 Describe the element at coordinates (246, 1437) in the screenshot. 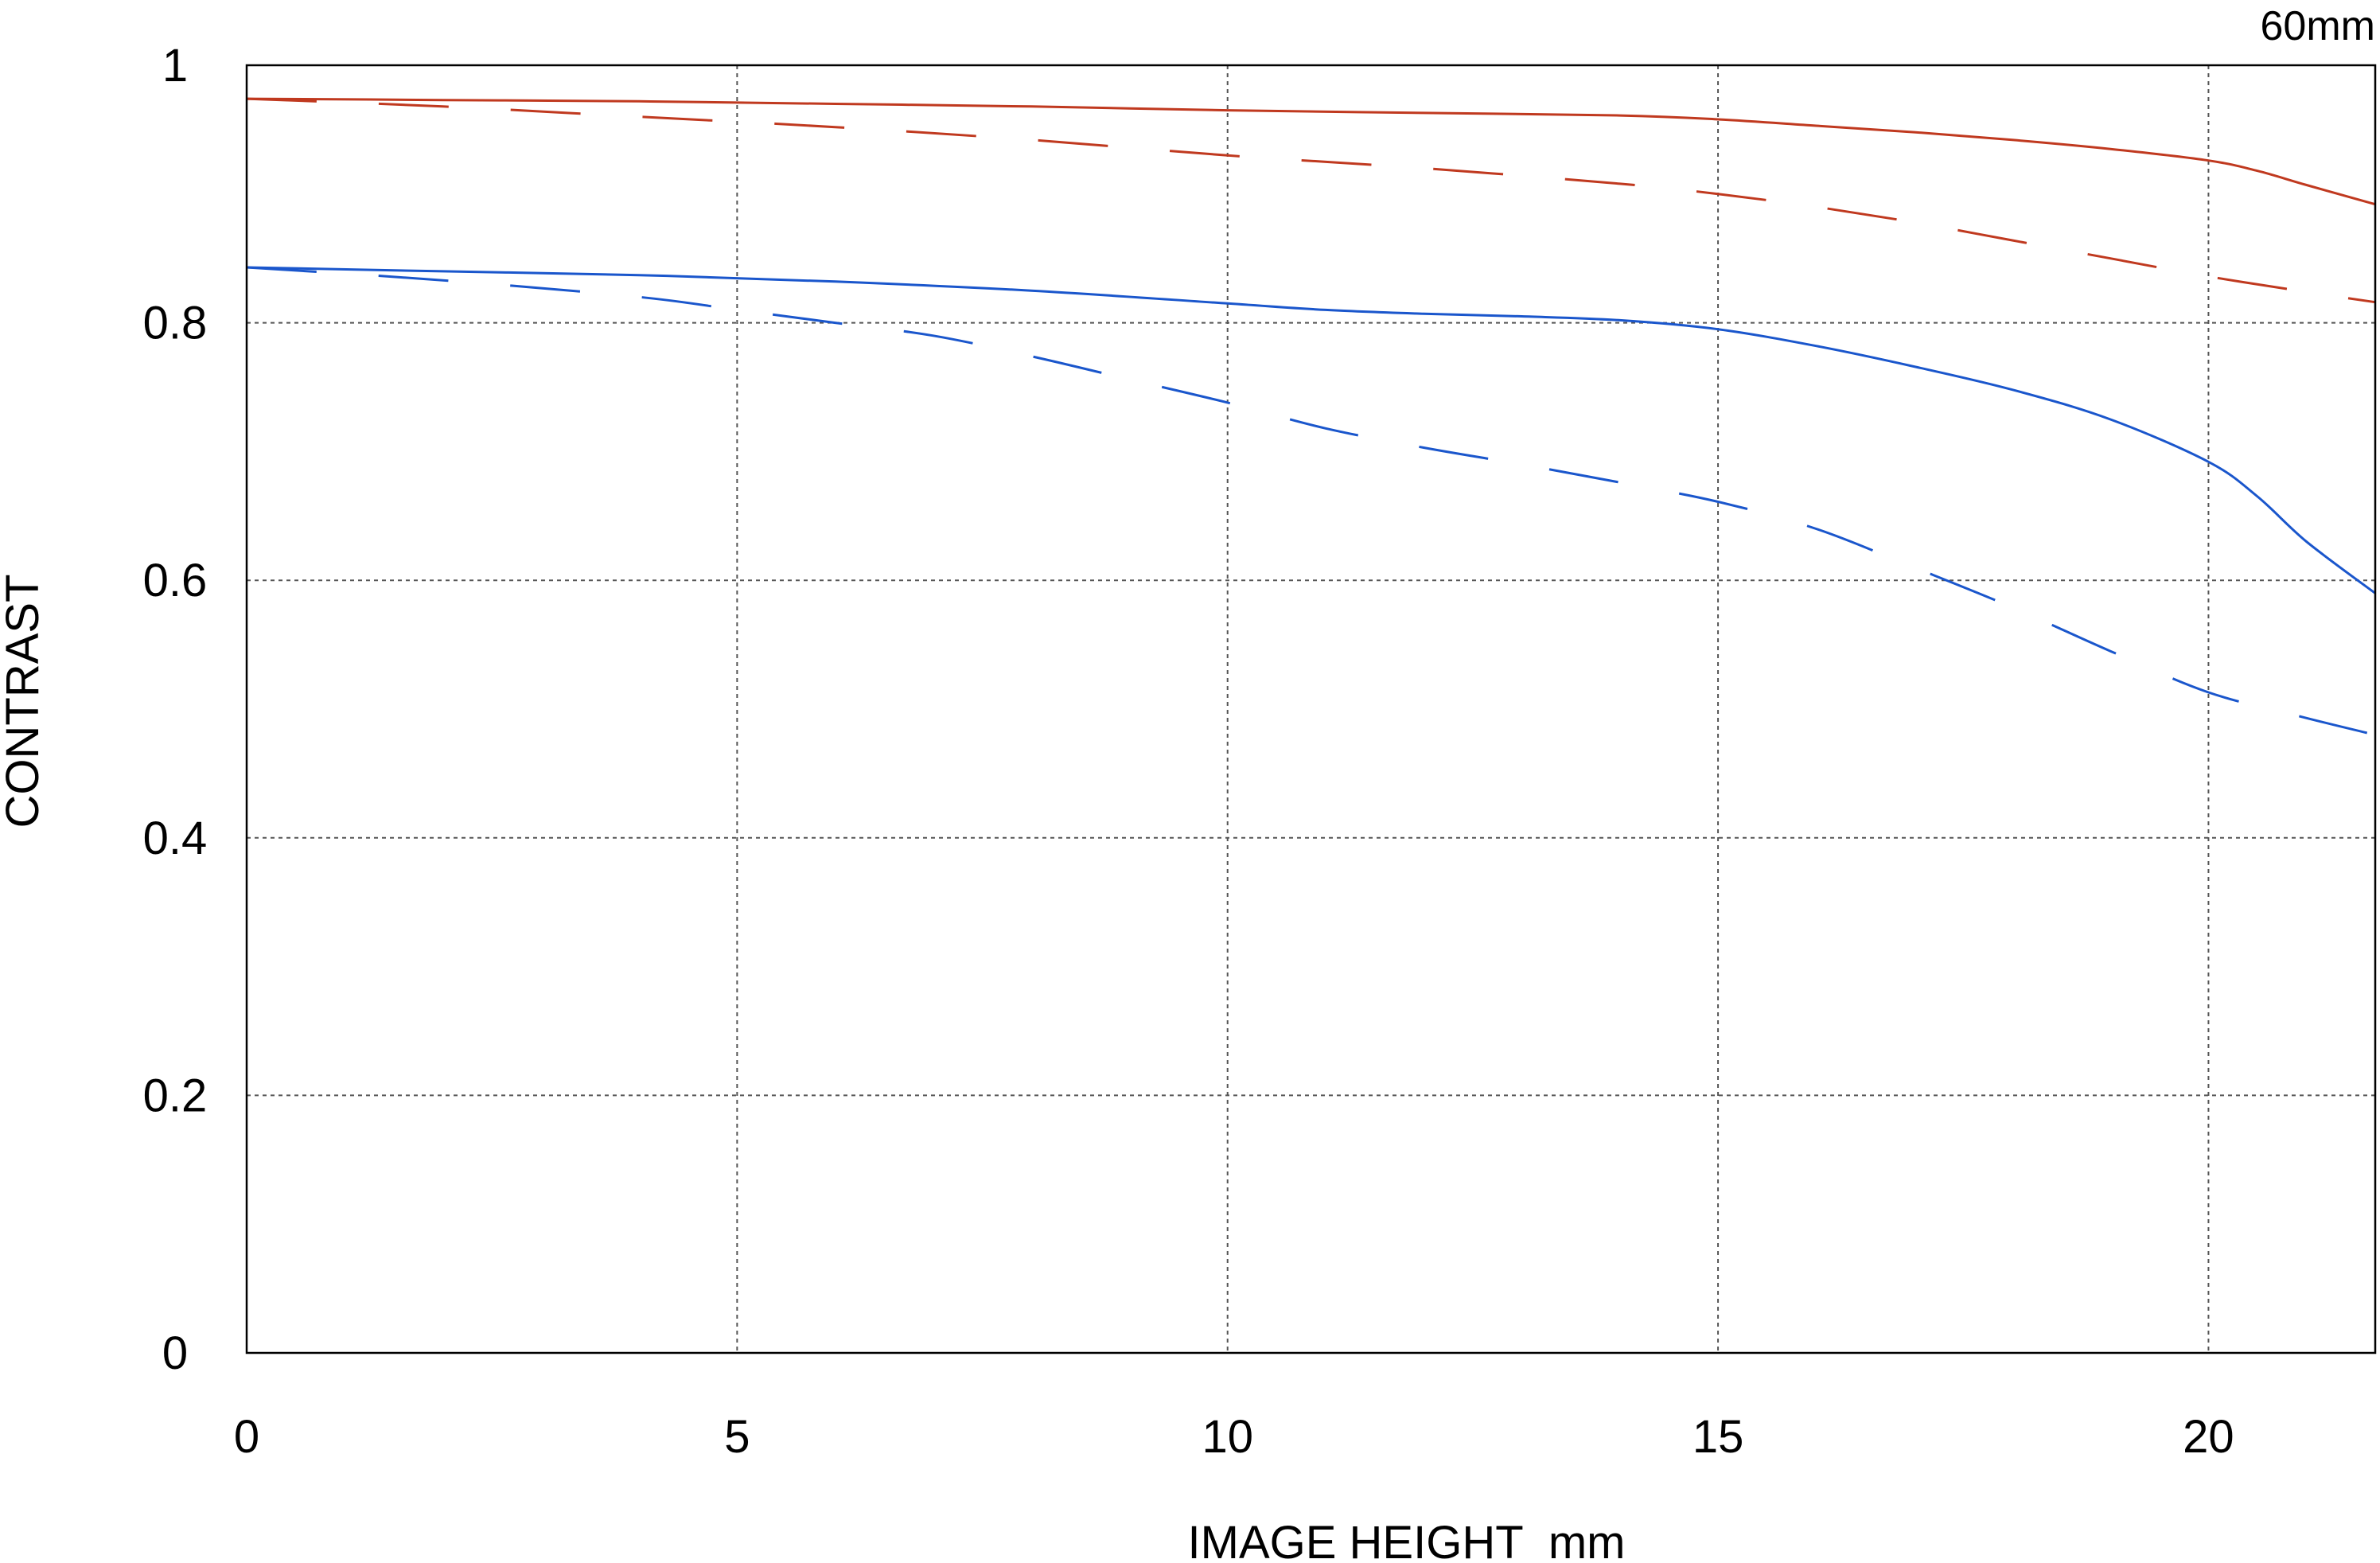

I see `x-tick-label: 0` at that location.